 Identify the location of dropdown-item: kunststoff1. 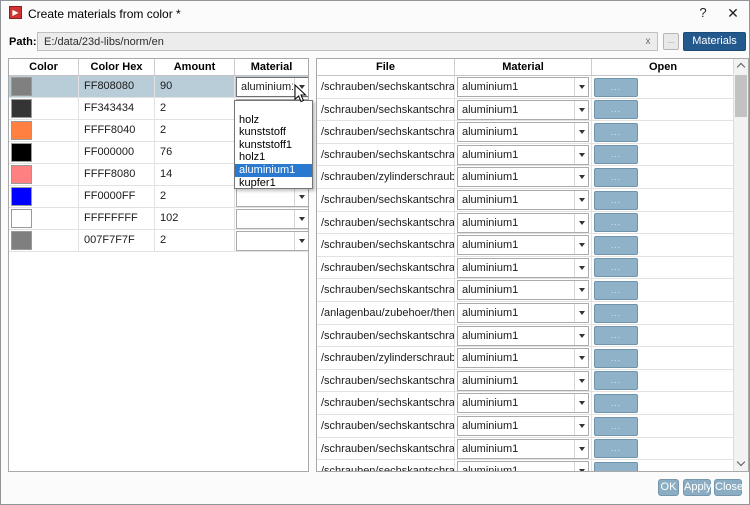
(265, 144).